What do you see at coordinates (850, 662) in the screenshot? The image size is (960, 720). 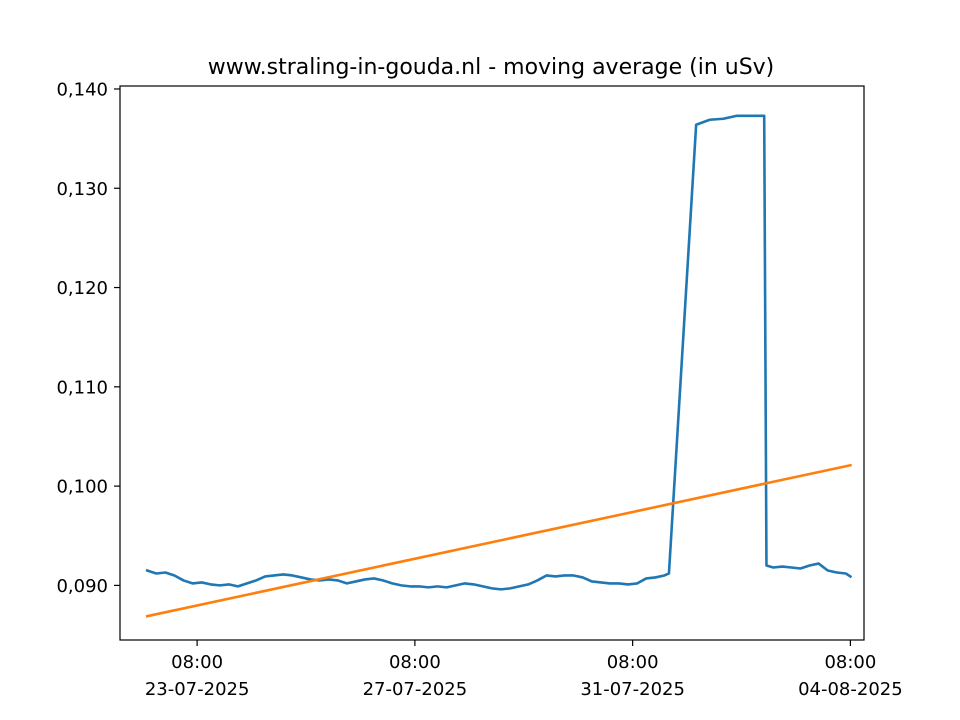 I see `x-tick-time-4: 08:00` at bounding box center [850, 662].